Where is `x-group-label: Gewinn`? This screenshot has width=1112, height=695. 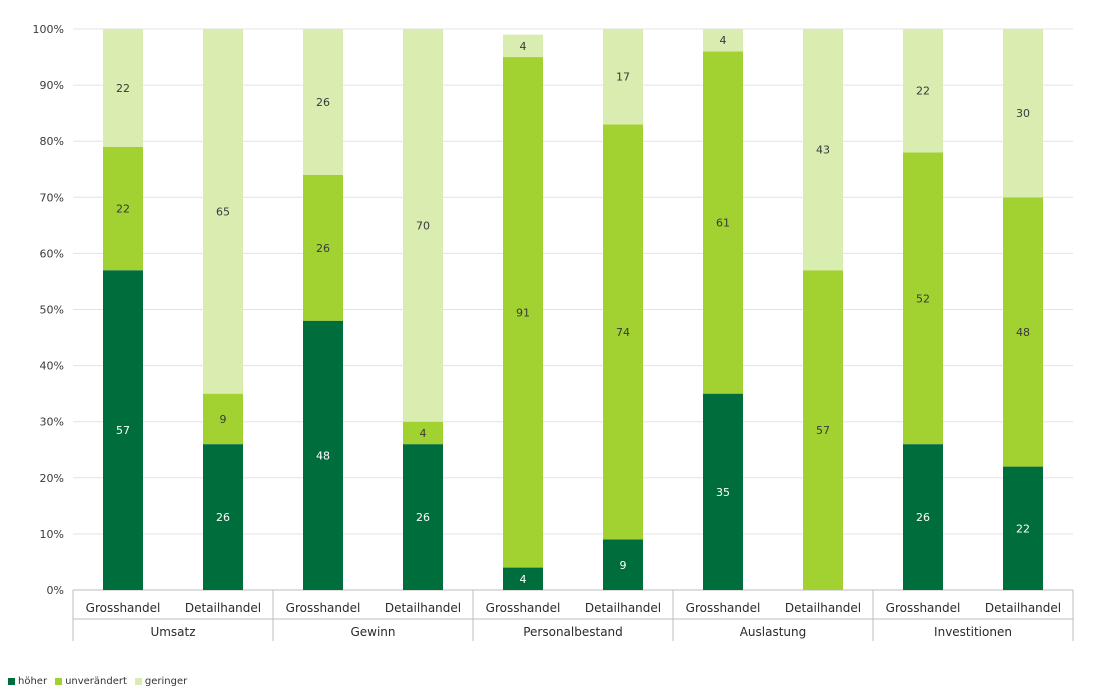 x-group-label: Gewinn is located at coordinates (372, 632).